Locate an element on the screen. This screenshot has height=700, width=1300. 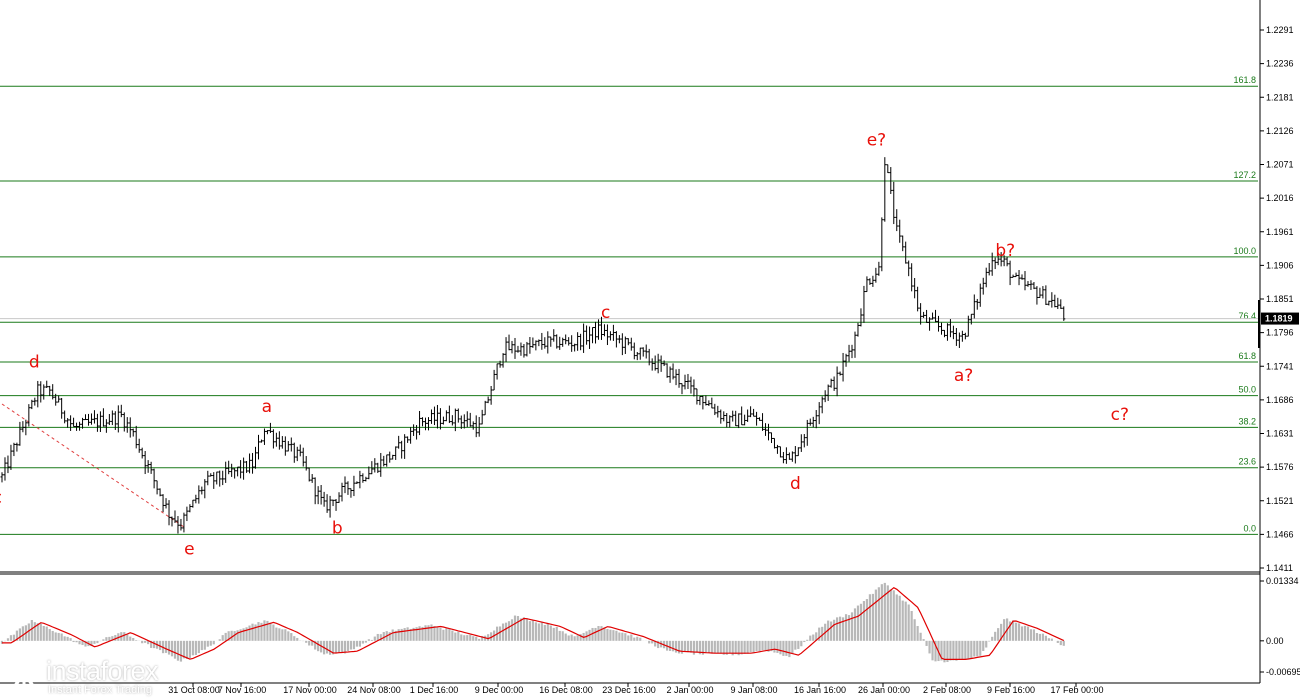
price-tick-label: 1.1961 is located at coordinates (1280, 232).